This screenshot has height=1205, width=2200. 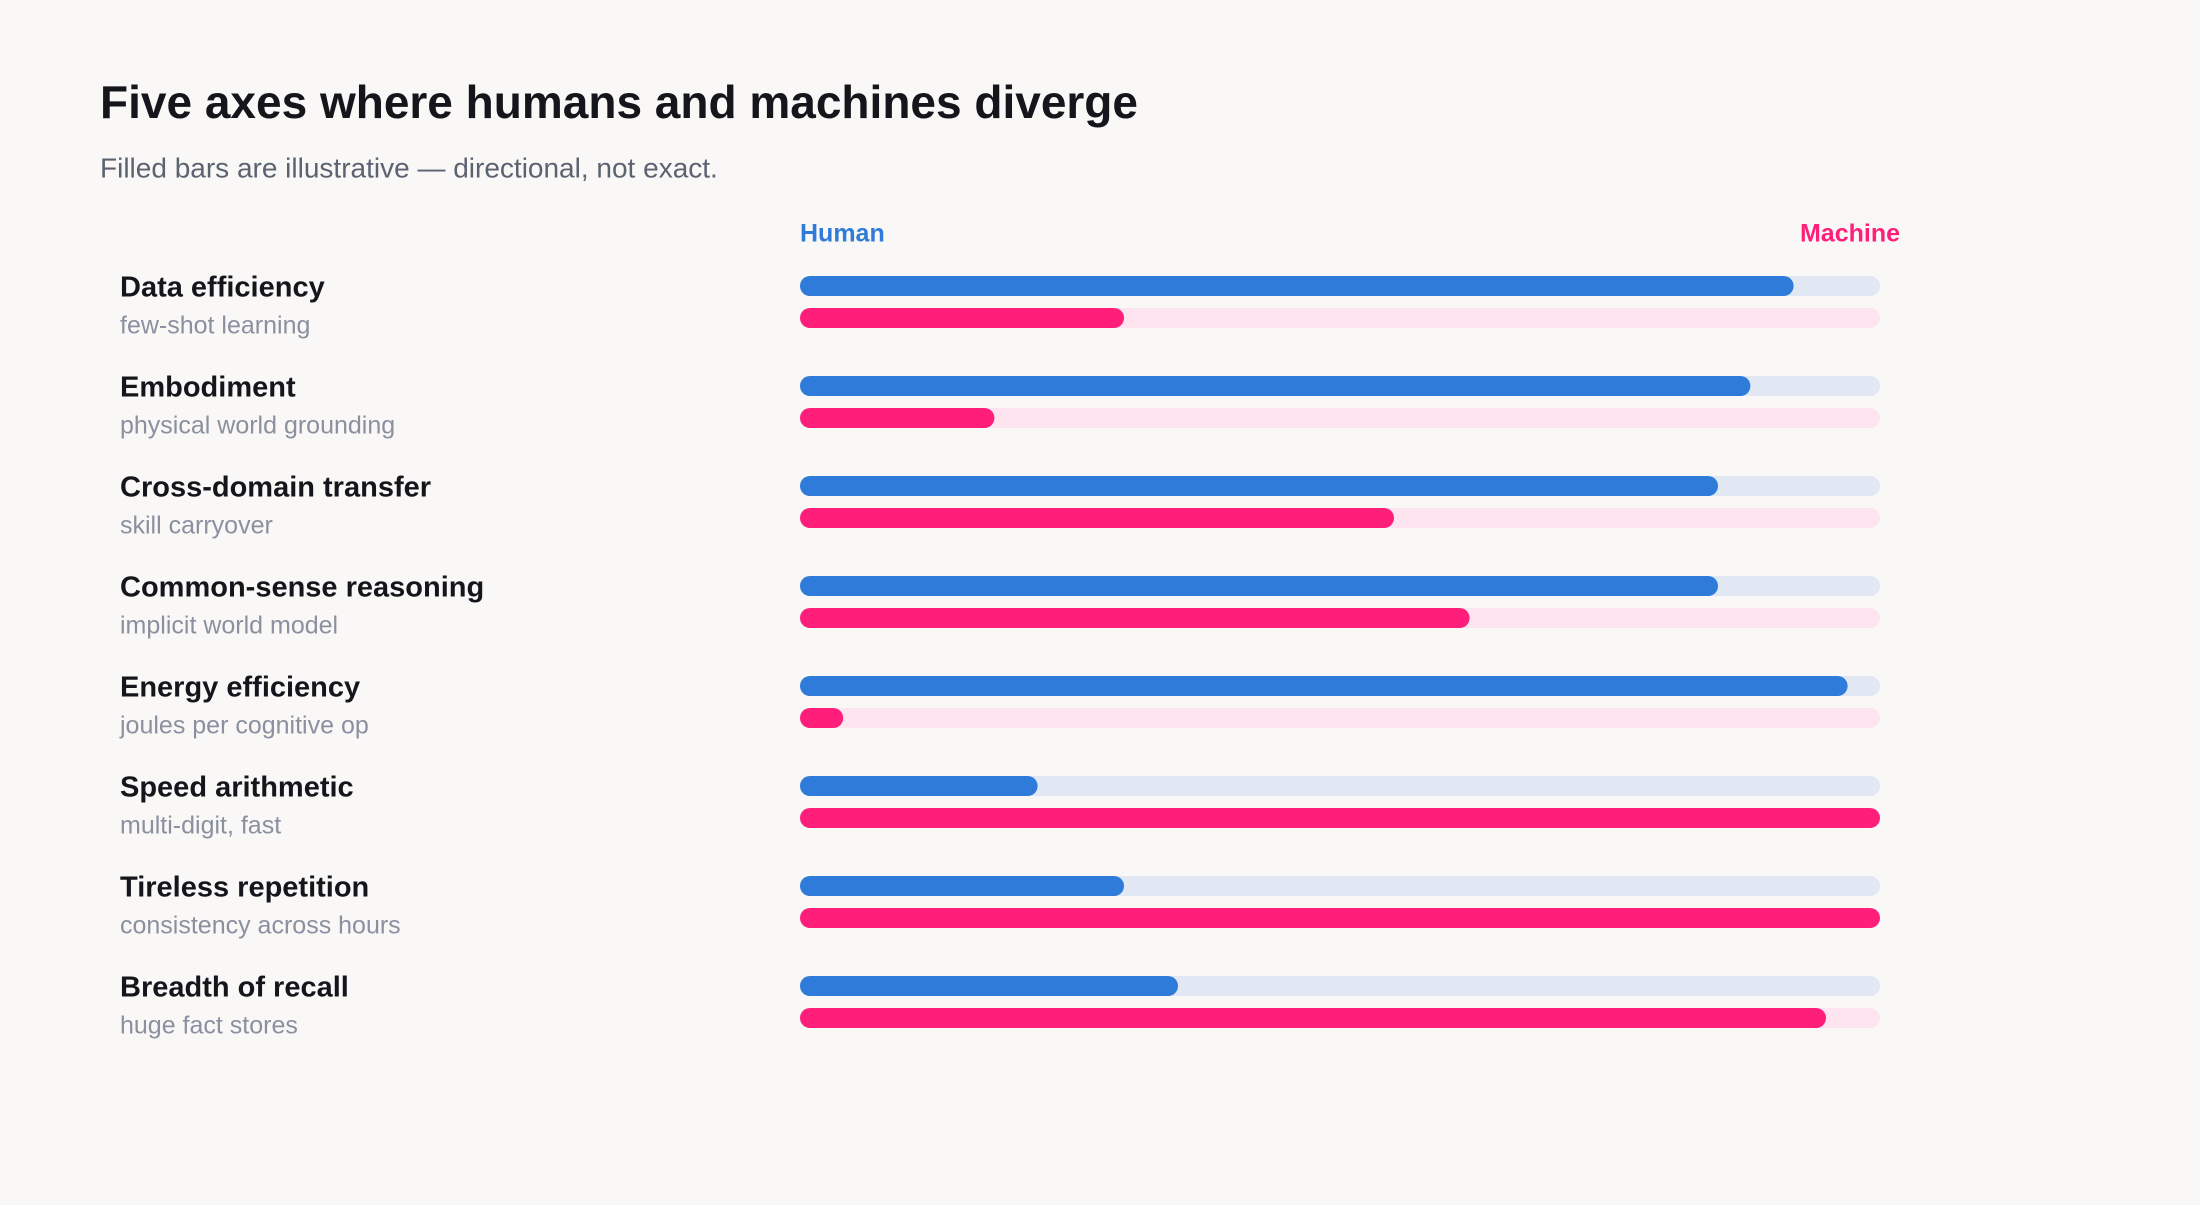 What do you see at coordinates (244, 726) in the screenshot?
I see `category-note: joules per cognitive op` at bounding box center [244, 726].